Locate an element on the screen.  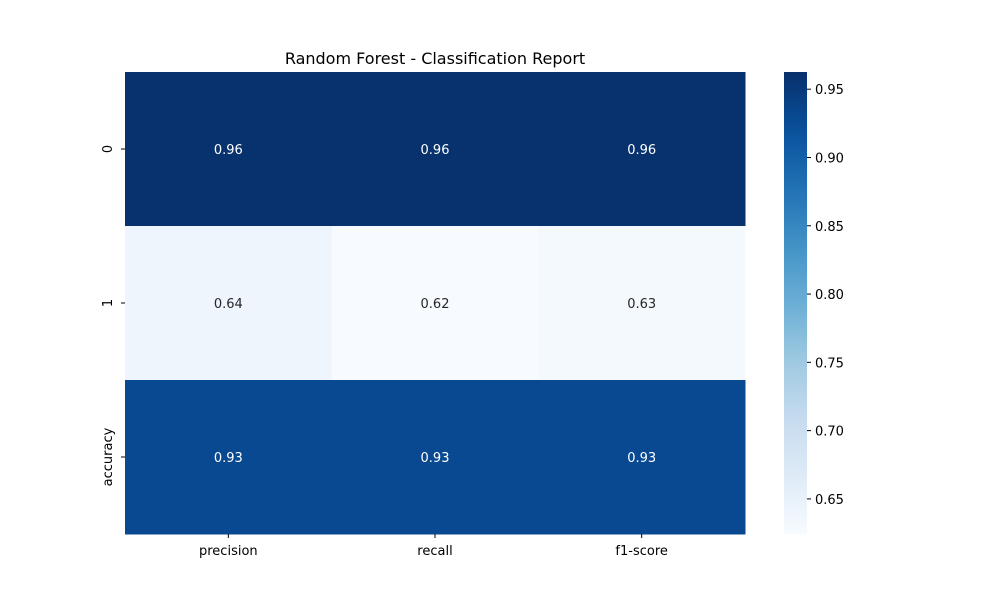
y-tick-label: accuracy is located at coordinates (108, 456).